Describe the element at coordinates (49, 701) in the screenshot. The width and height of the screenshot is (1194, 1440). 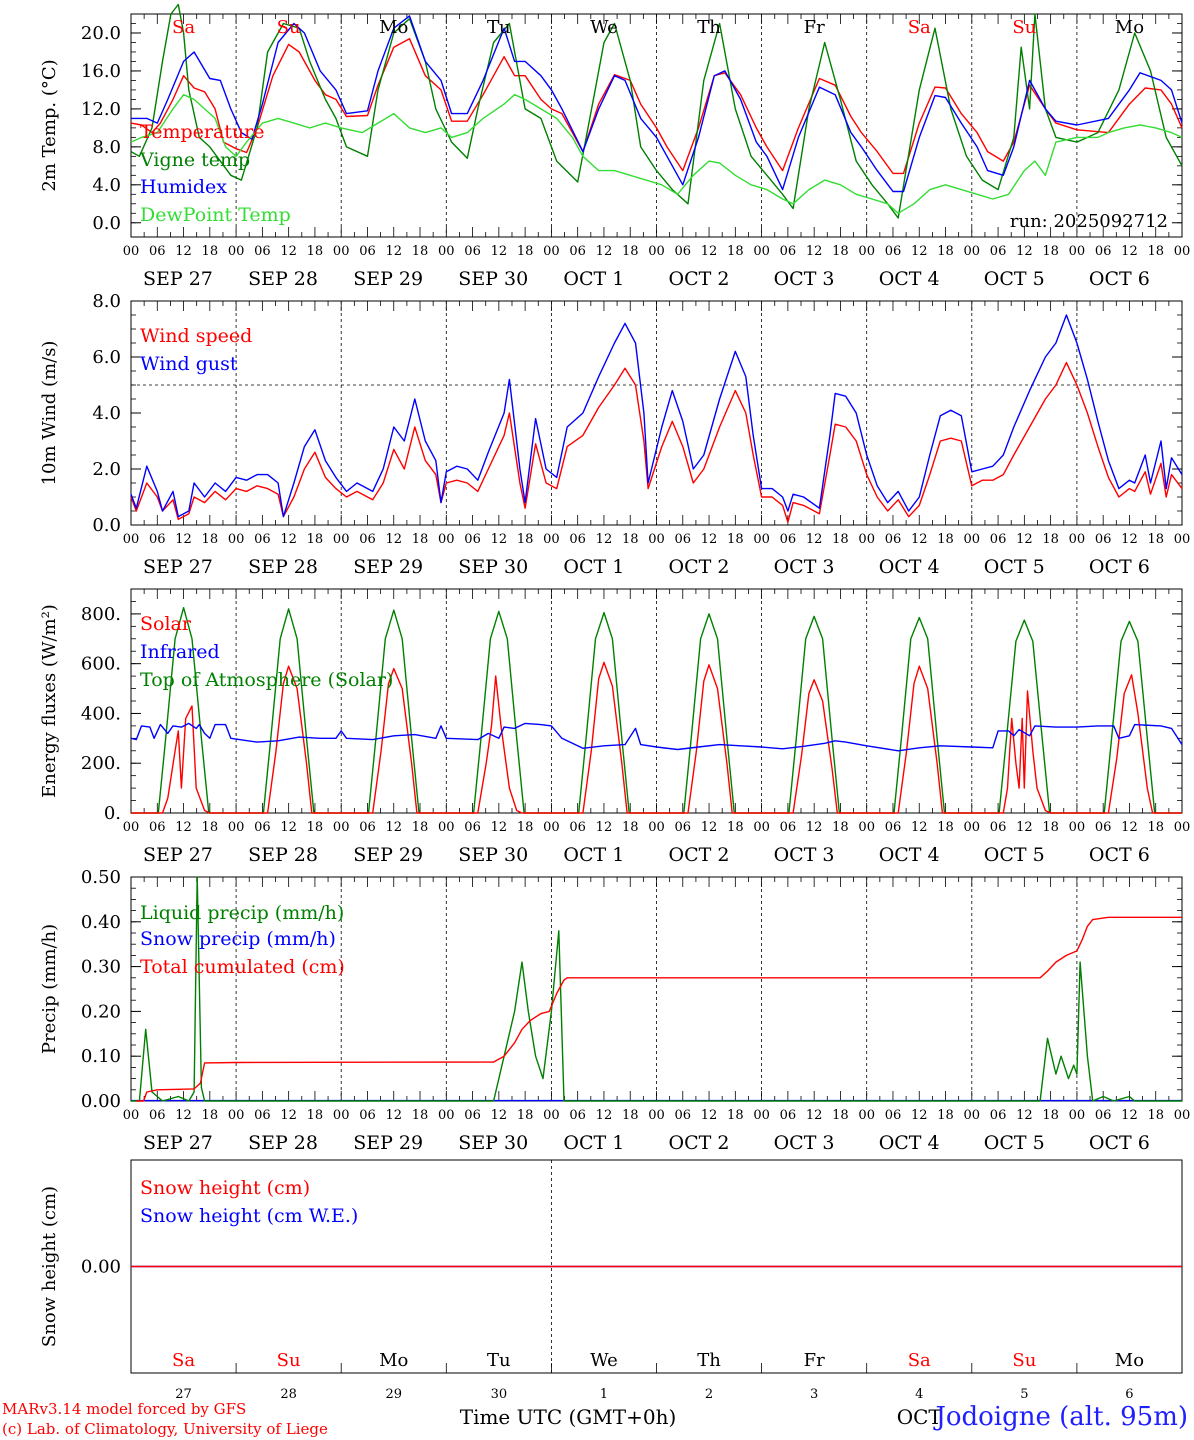
I see `y-axis-label: Energy fluxes (W/m²)` at that location.